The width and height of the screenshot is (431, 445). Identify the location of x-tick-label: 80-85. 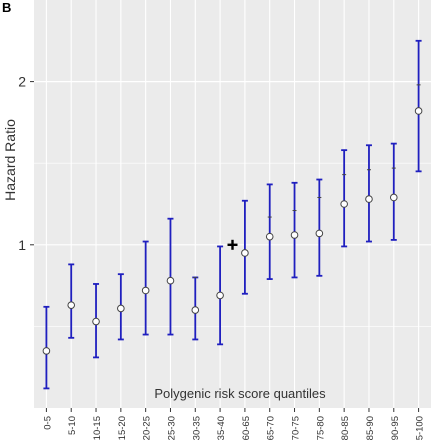
(345, 428).